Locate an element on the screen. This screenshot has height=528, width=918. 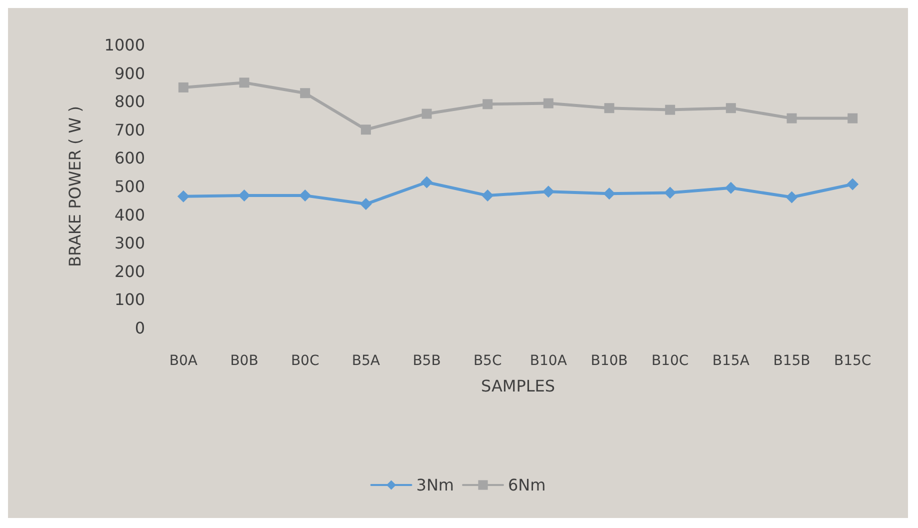
y-tick-label: 0 is located at coordinates (139, 328).